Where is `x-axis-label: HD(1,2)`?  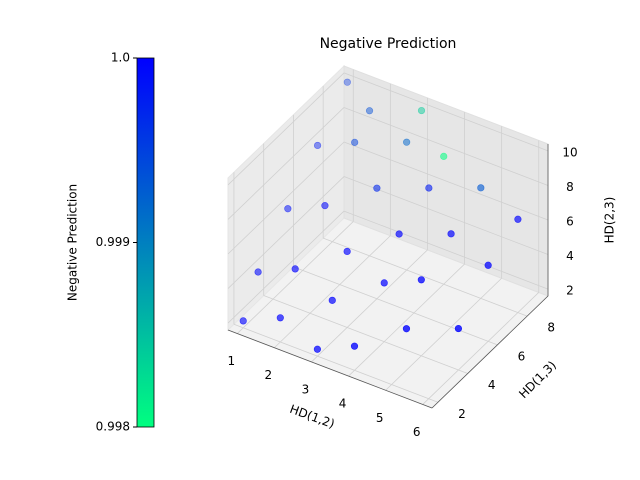
x-axis-label: HD(1,2) is located at coordinates (312, 416).